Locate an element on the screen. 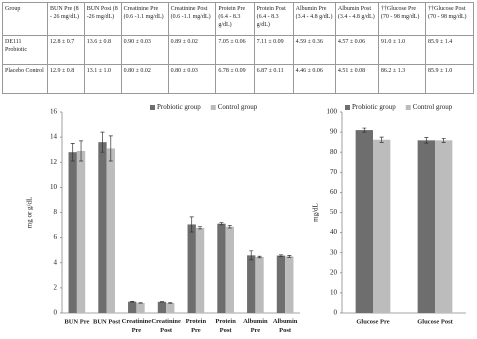 The width and height of the screenshot is (477, 339). legend-label: Control group is located at coordinates (433, 107).